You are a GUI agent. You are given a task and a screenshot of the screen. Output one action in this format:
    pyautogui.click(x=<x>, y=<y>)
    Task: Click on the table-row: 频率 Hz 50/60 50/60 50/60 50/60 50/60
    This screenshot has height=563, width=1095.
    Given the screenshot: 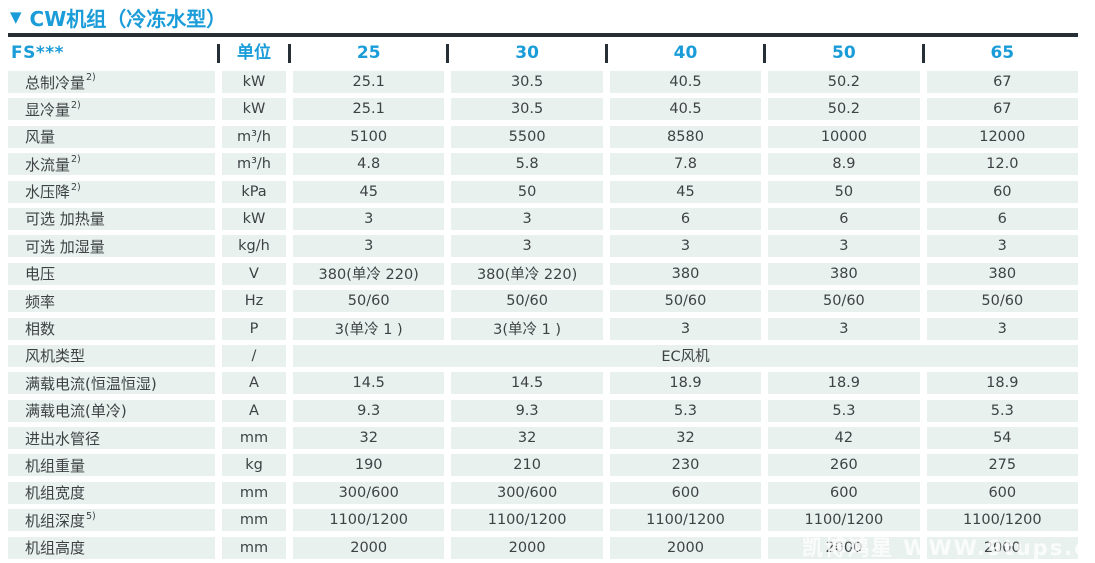 What is the action you would take?
    pyautogui.click(x=543, y=301)
    